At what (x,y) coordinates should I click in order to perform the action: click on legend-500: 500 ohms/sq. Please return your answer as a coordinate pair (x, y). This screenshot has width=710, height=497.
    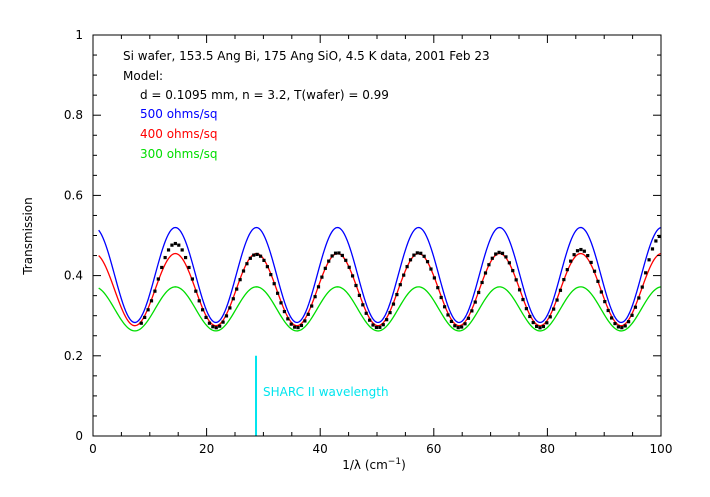
    Looking at the image, I should click on (179, 114).